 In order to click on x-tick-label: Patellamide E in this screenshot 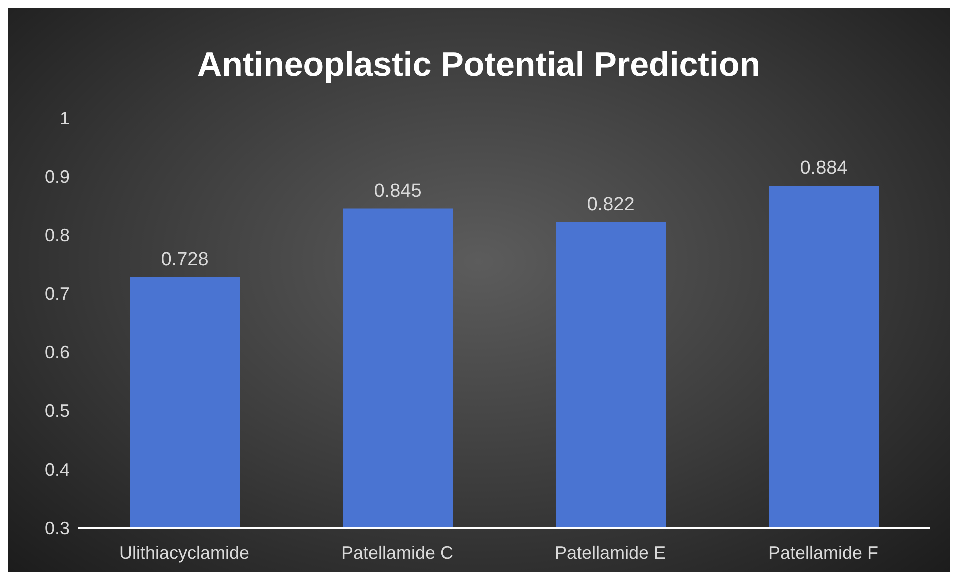, I will do `click(610, 552)`.